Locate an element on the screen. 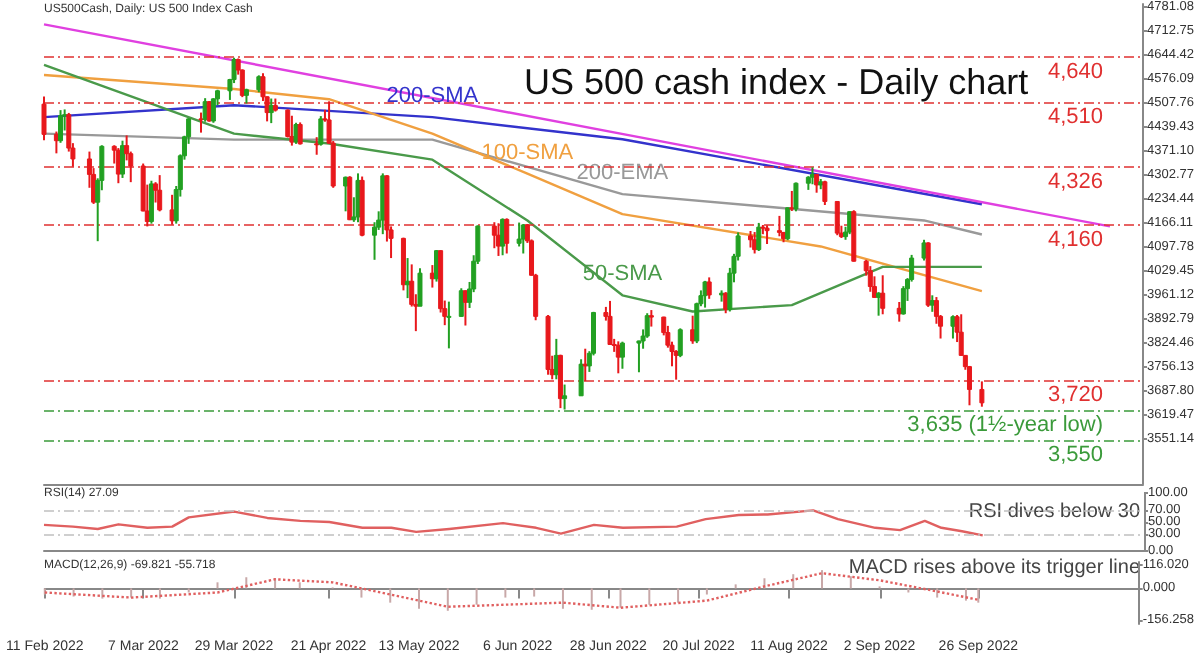 This screenshot has height=654, width=1200. ref-line-label: 3,635 (1½-year low) is located at coordinates (1005, 424).